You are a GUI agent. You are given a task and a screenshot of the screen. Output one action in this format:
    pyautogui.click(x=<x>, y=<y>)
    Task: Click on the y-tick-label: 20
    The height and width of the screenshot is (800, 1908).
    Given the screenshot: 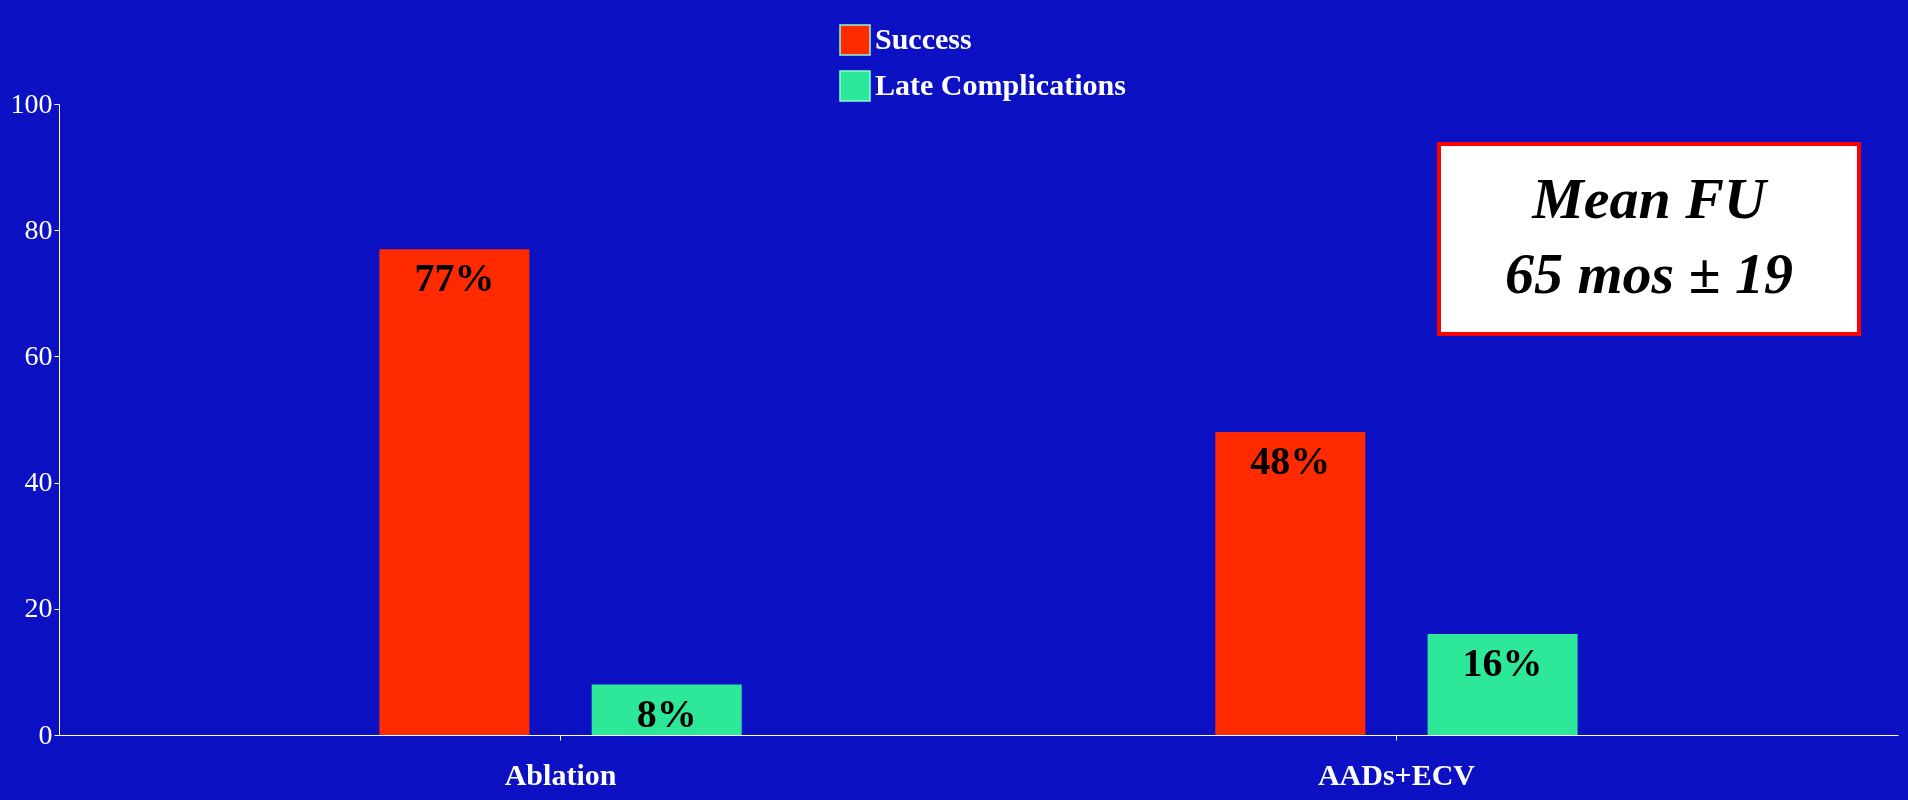 What is the action you would take?
    pyautogui.click(x=38, y=608)
    